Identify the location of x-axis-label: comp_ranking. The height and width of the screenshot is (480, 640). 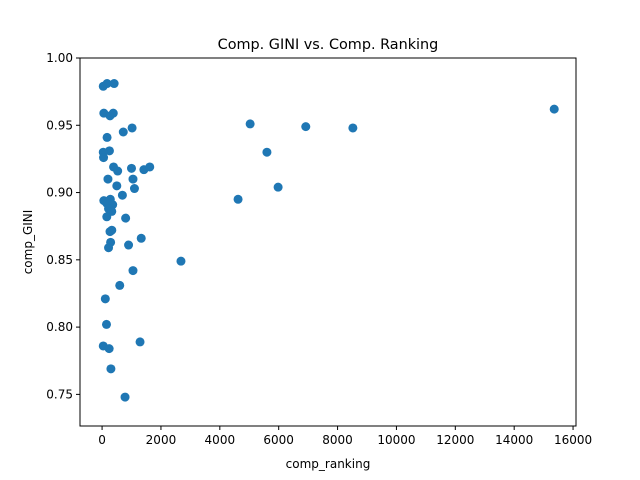
(328, 464).